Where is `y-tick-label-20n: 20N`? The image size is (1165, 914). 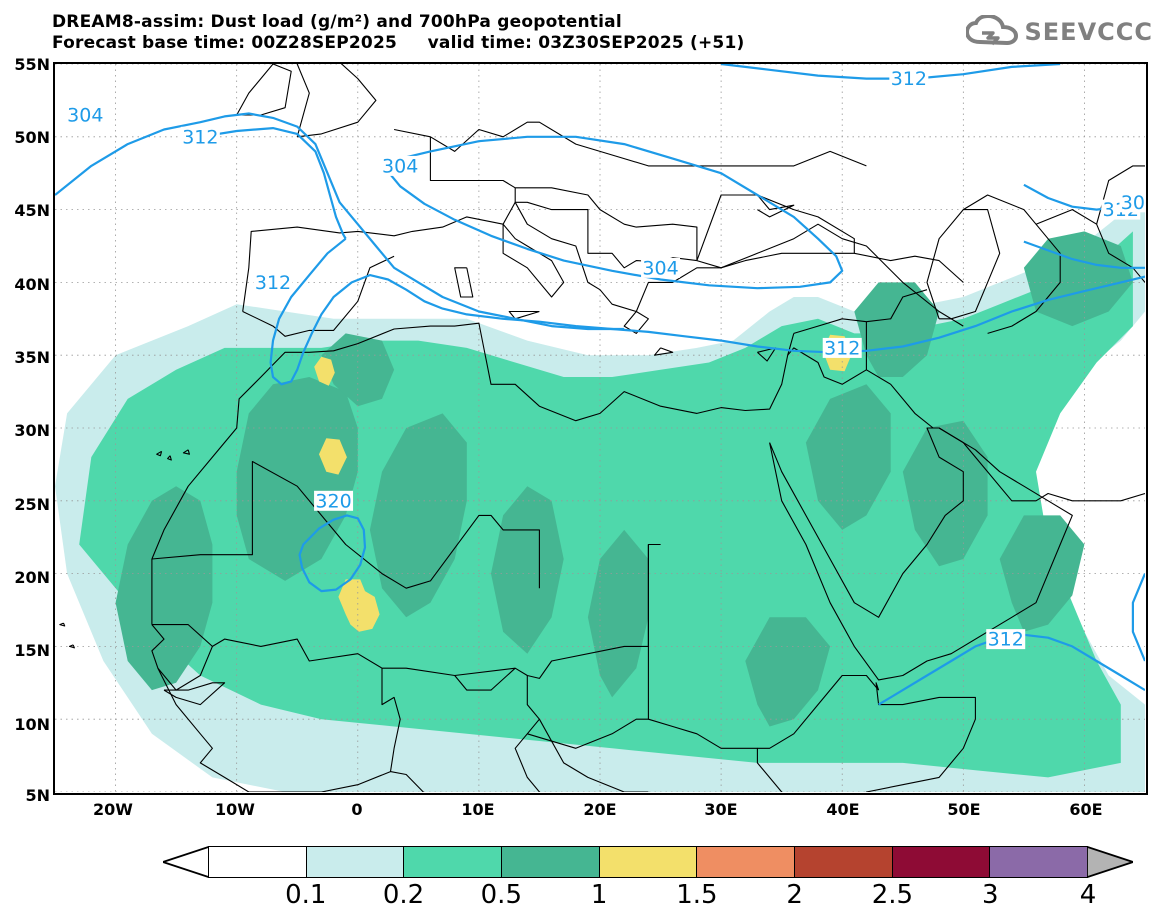 y-tick-label-20n: 20N is located at coordinates (32, 577).